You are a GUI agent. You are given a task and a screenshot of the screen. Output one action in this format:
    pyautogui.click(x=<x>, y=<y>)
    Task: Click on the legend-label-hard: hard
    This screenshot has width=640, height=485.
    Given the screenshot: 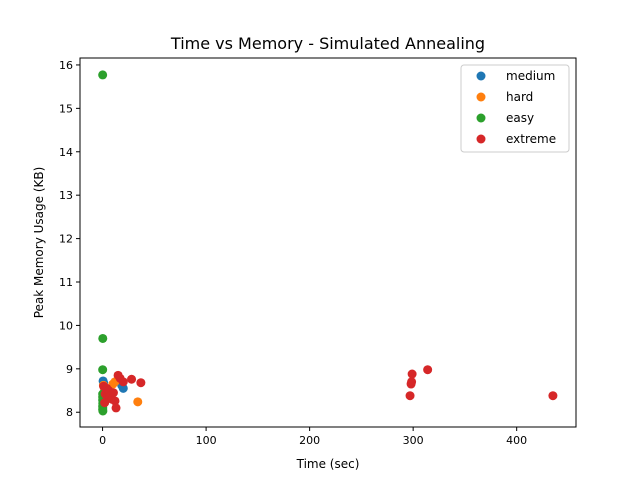 What is the action you would take?
    pyautogui.click(x=519, y=97)
    